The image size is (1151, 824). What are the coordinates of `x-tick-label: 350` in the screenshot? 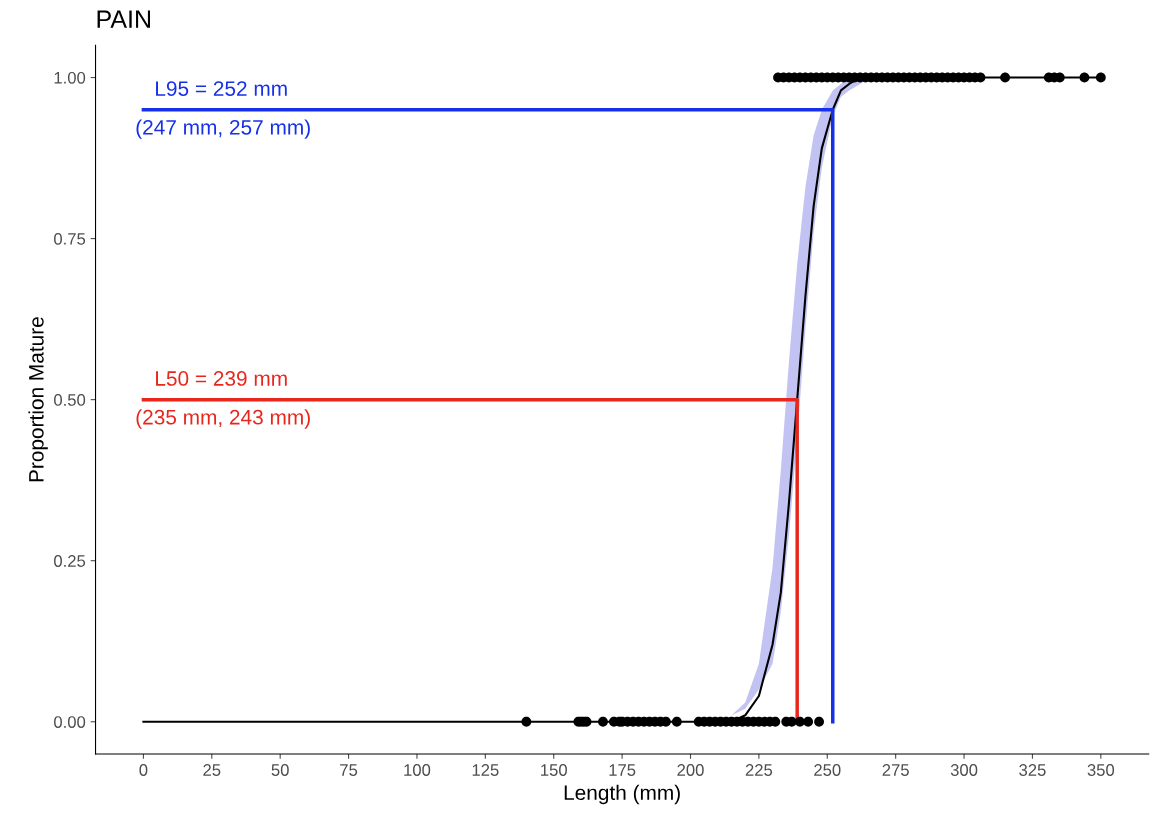 It's located at (1101, 770).